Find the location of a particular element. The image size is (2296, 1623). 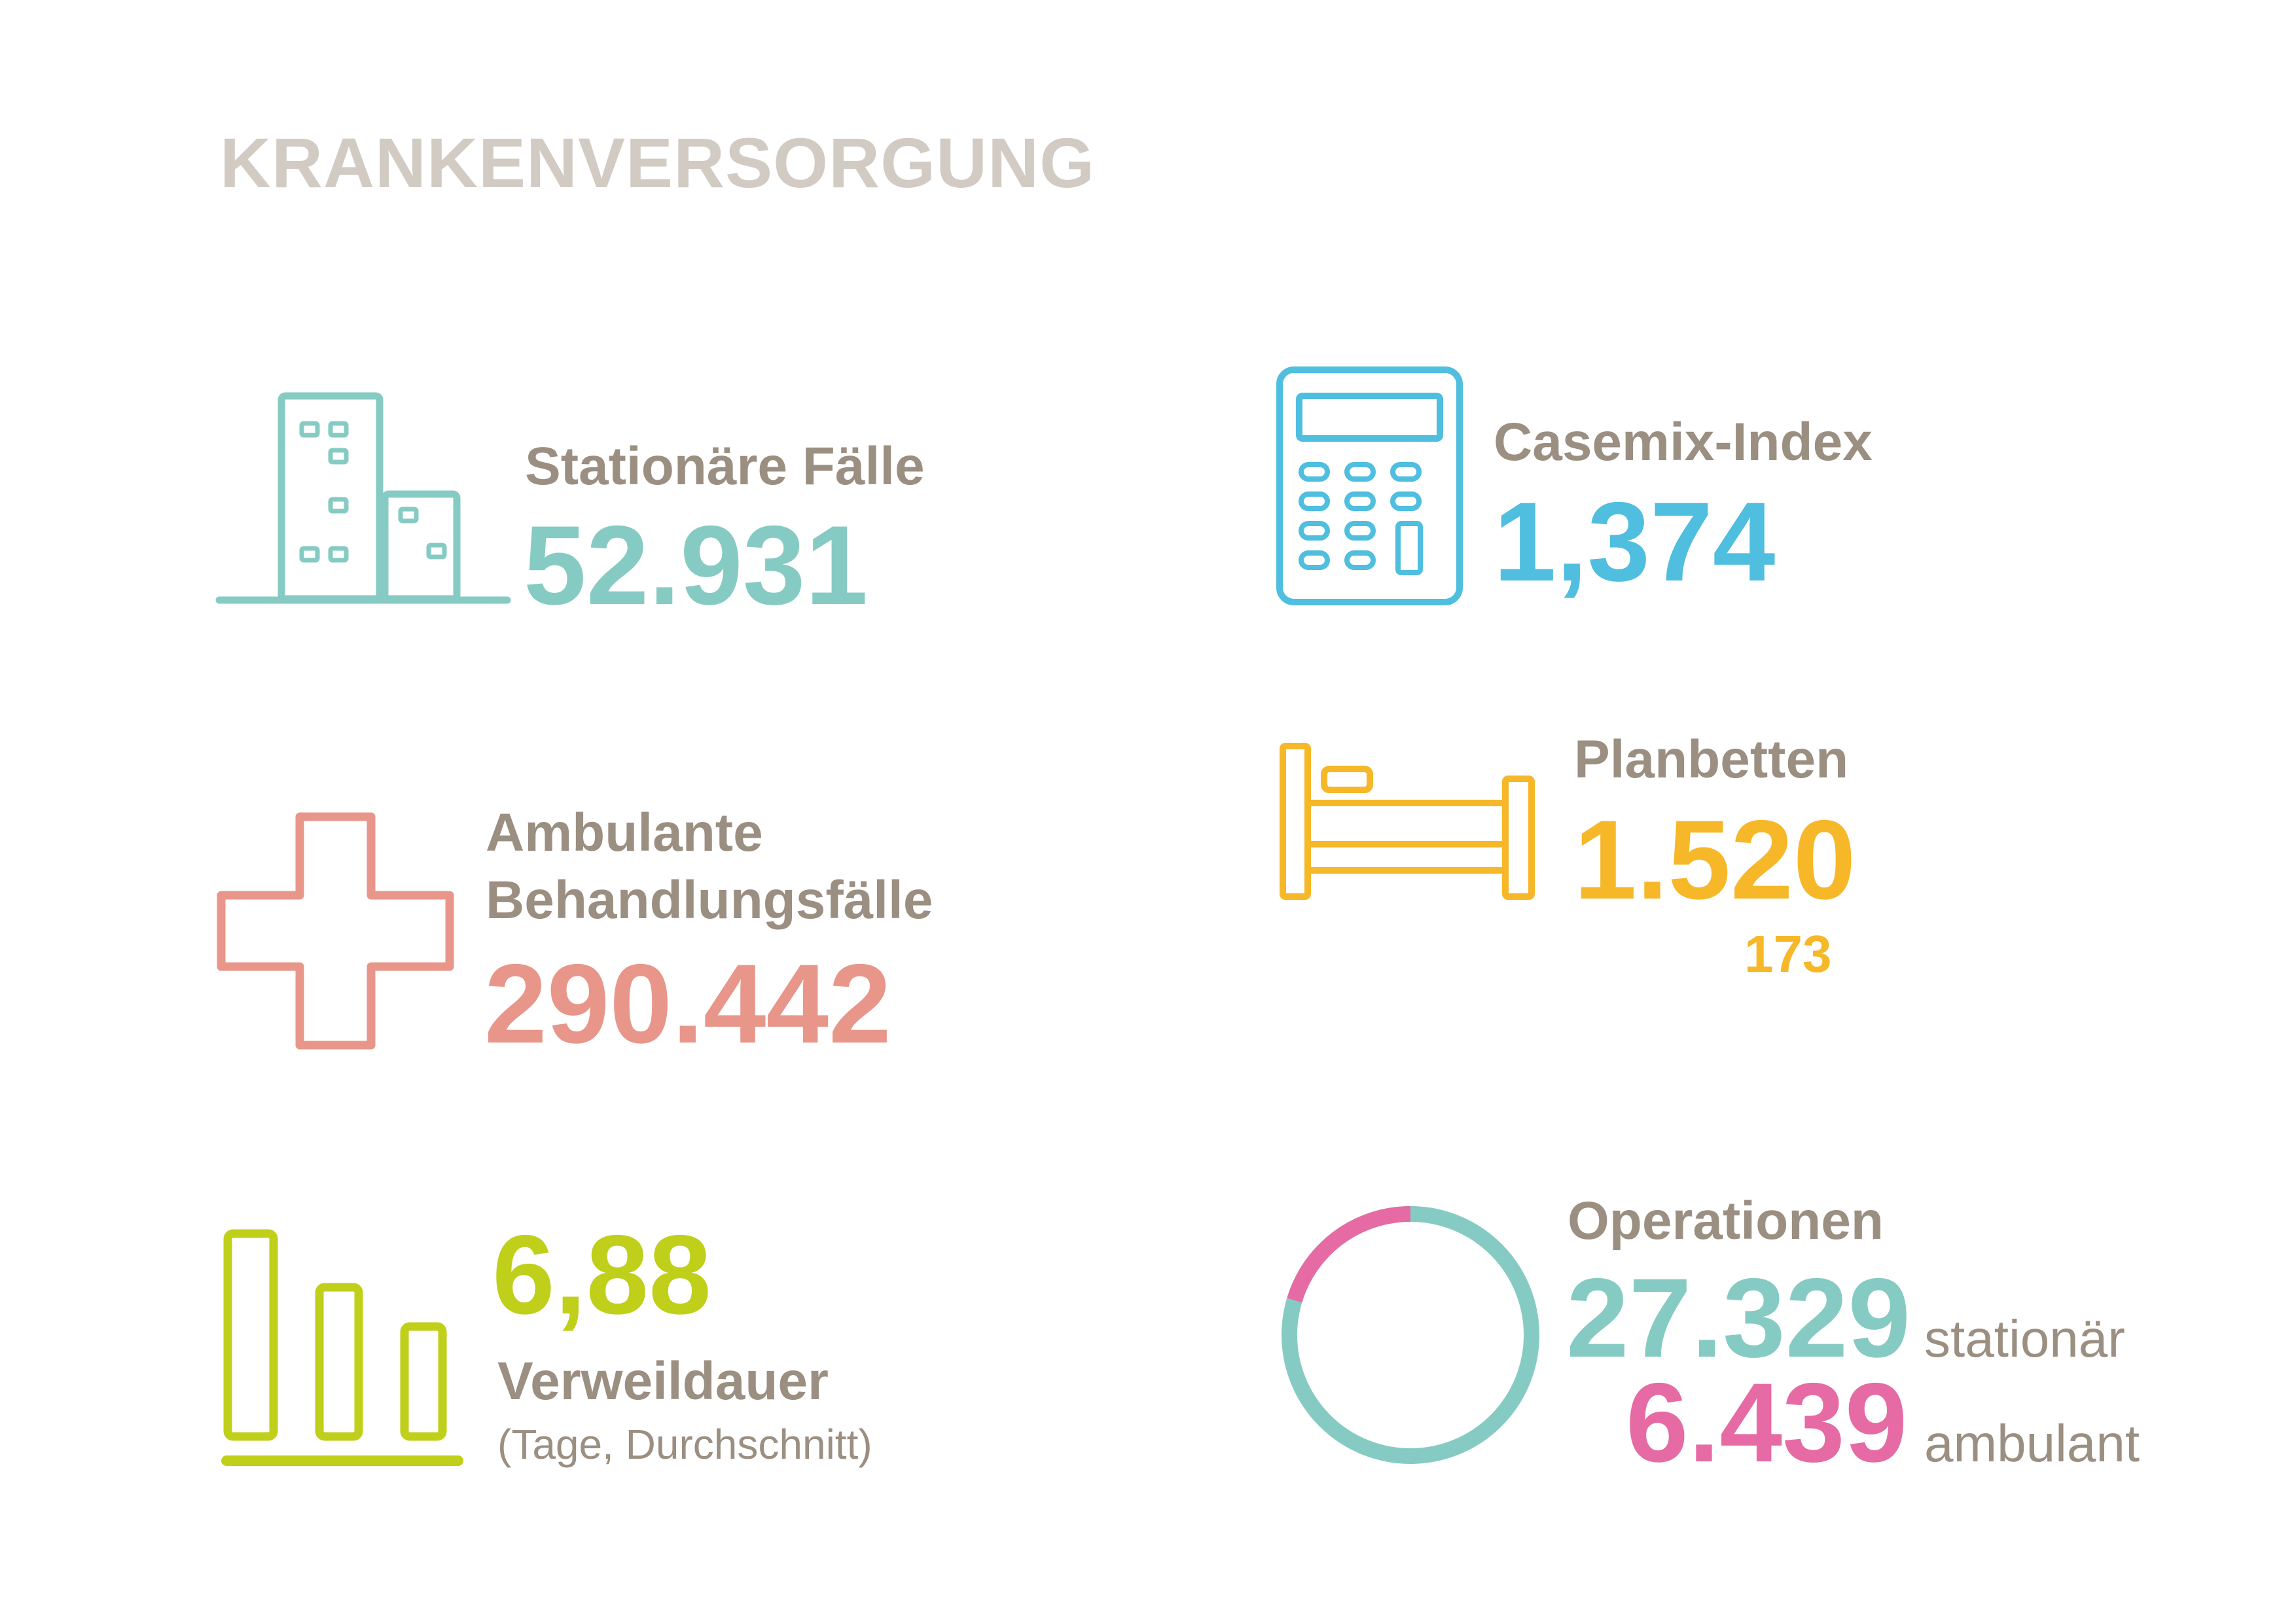

operationen-stationaer-label: stationär is located at coordinates (2024, 1339).